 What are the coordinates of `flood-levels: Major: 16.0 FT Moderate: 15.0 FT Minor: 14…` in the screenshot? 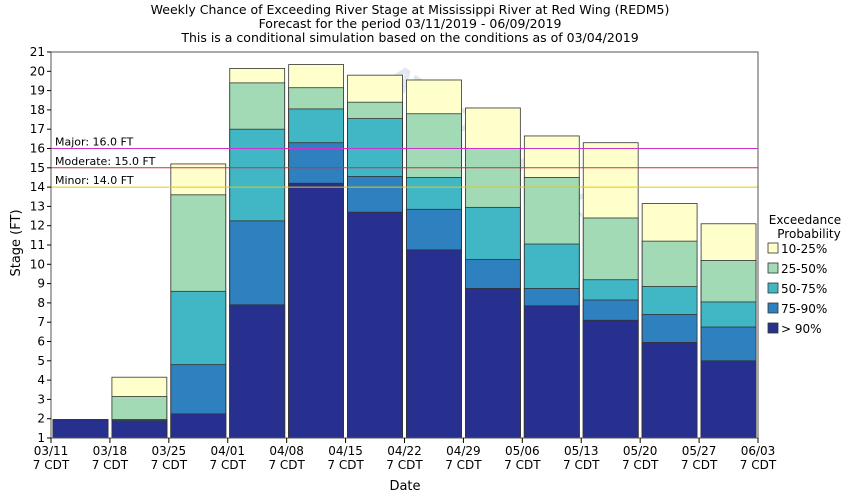 It's located at (404, 162).